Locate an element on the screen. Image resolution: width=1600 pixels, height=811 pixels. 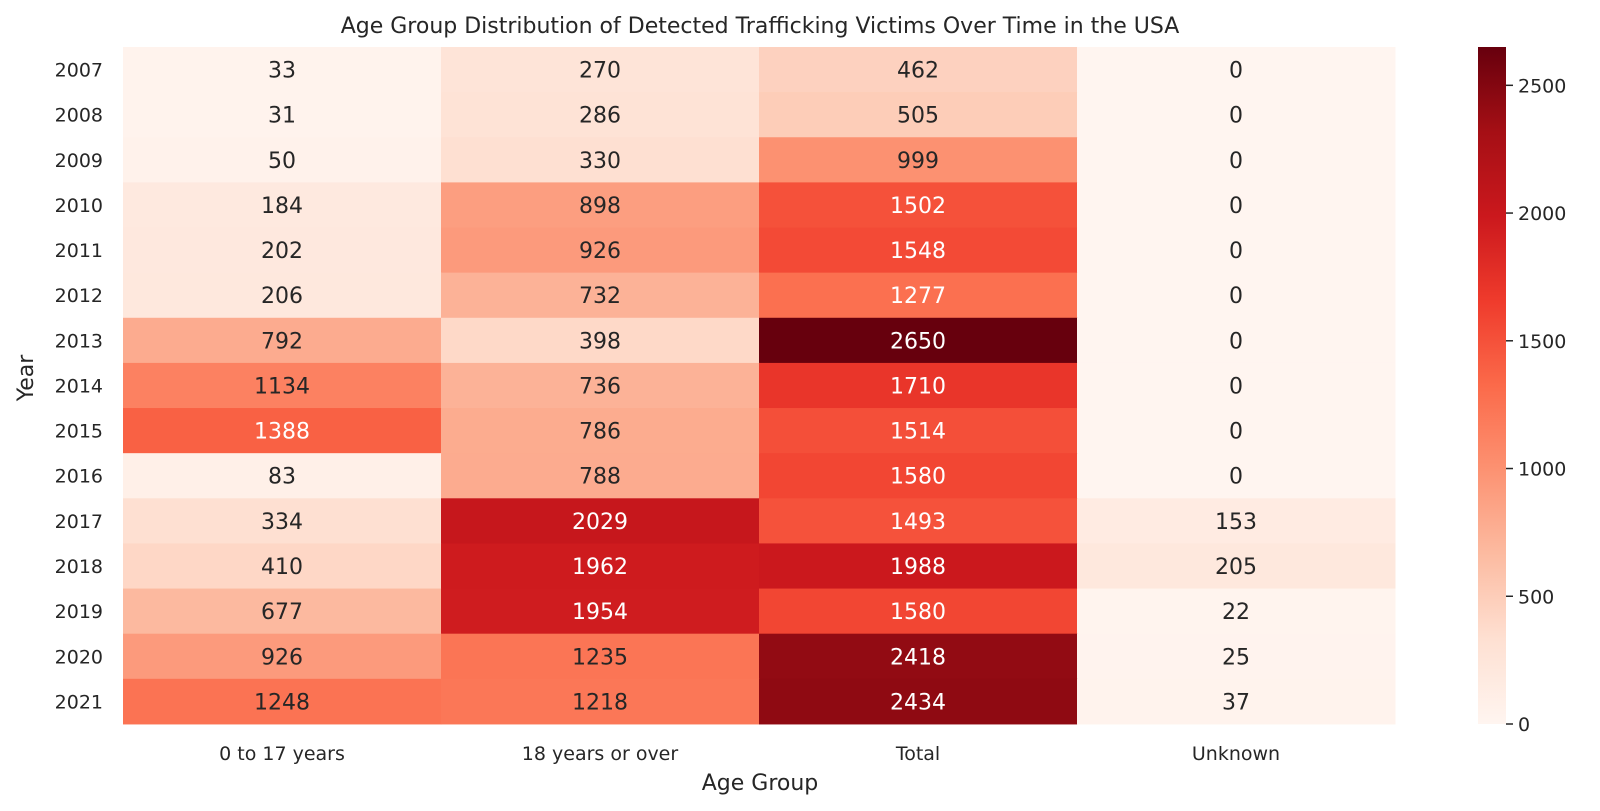
cell-value-label: 1388 is located at coordinates (282, 432).